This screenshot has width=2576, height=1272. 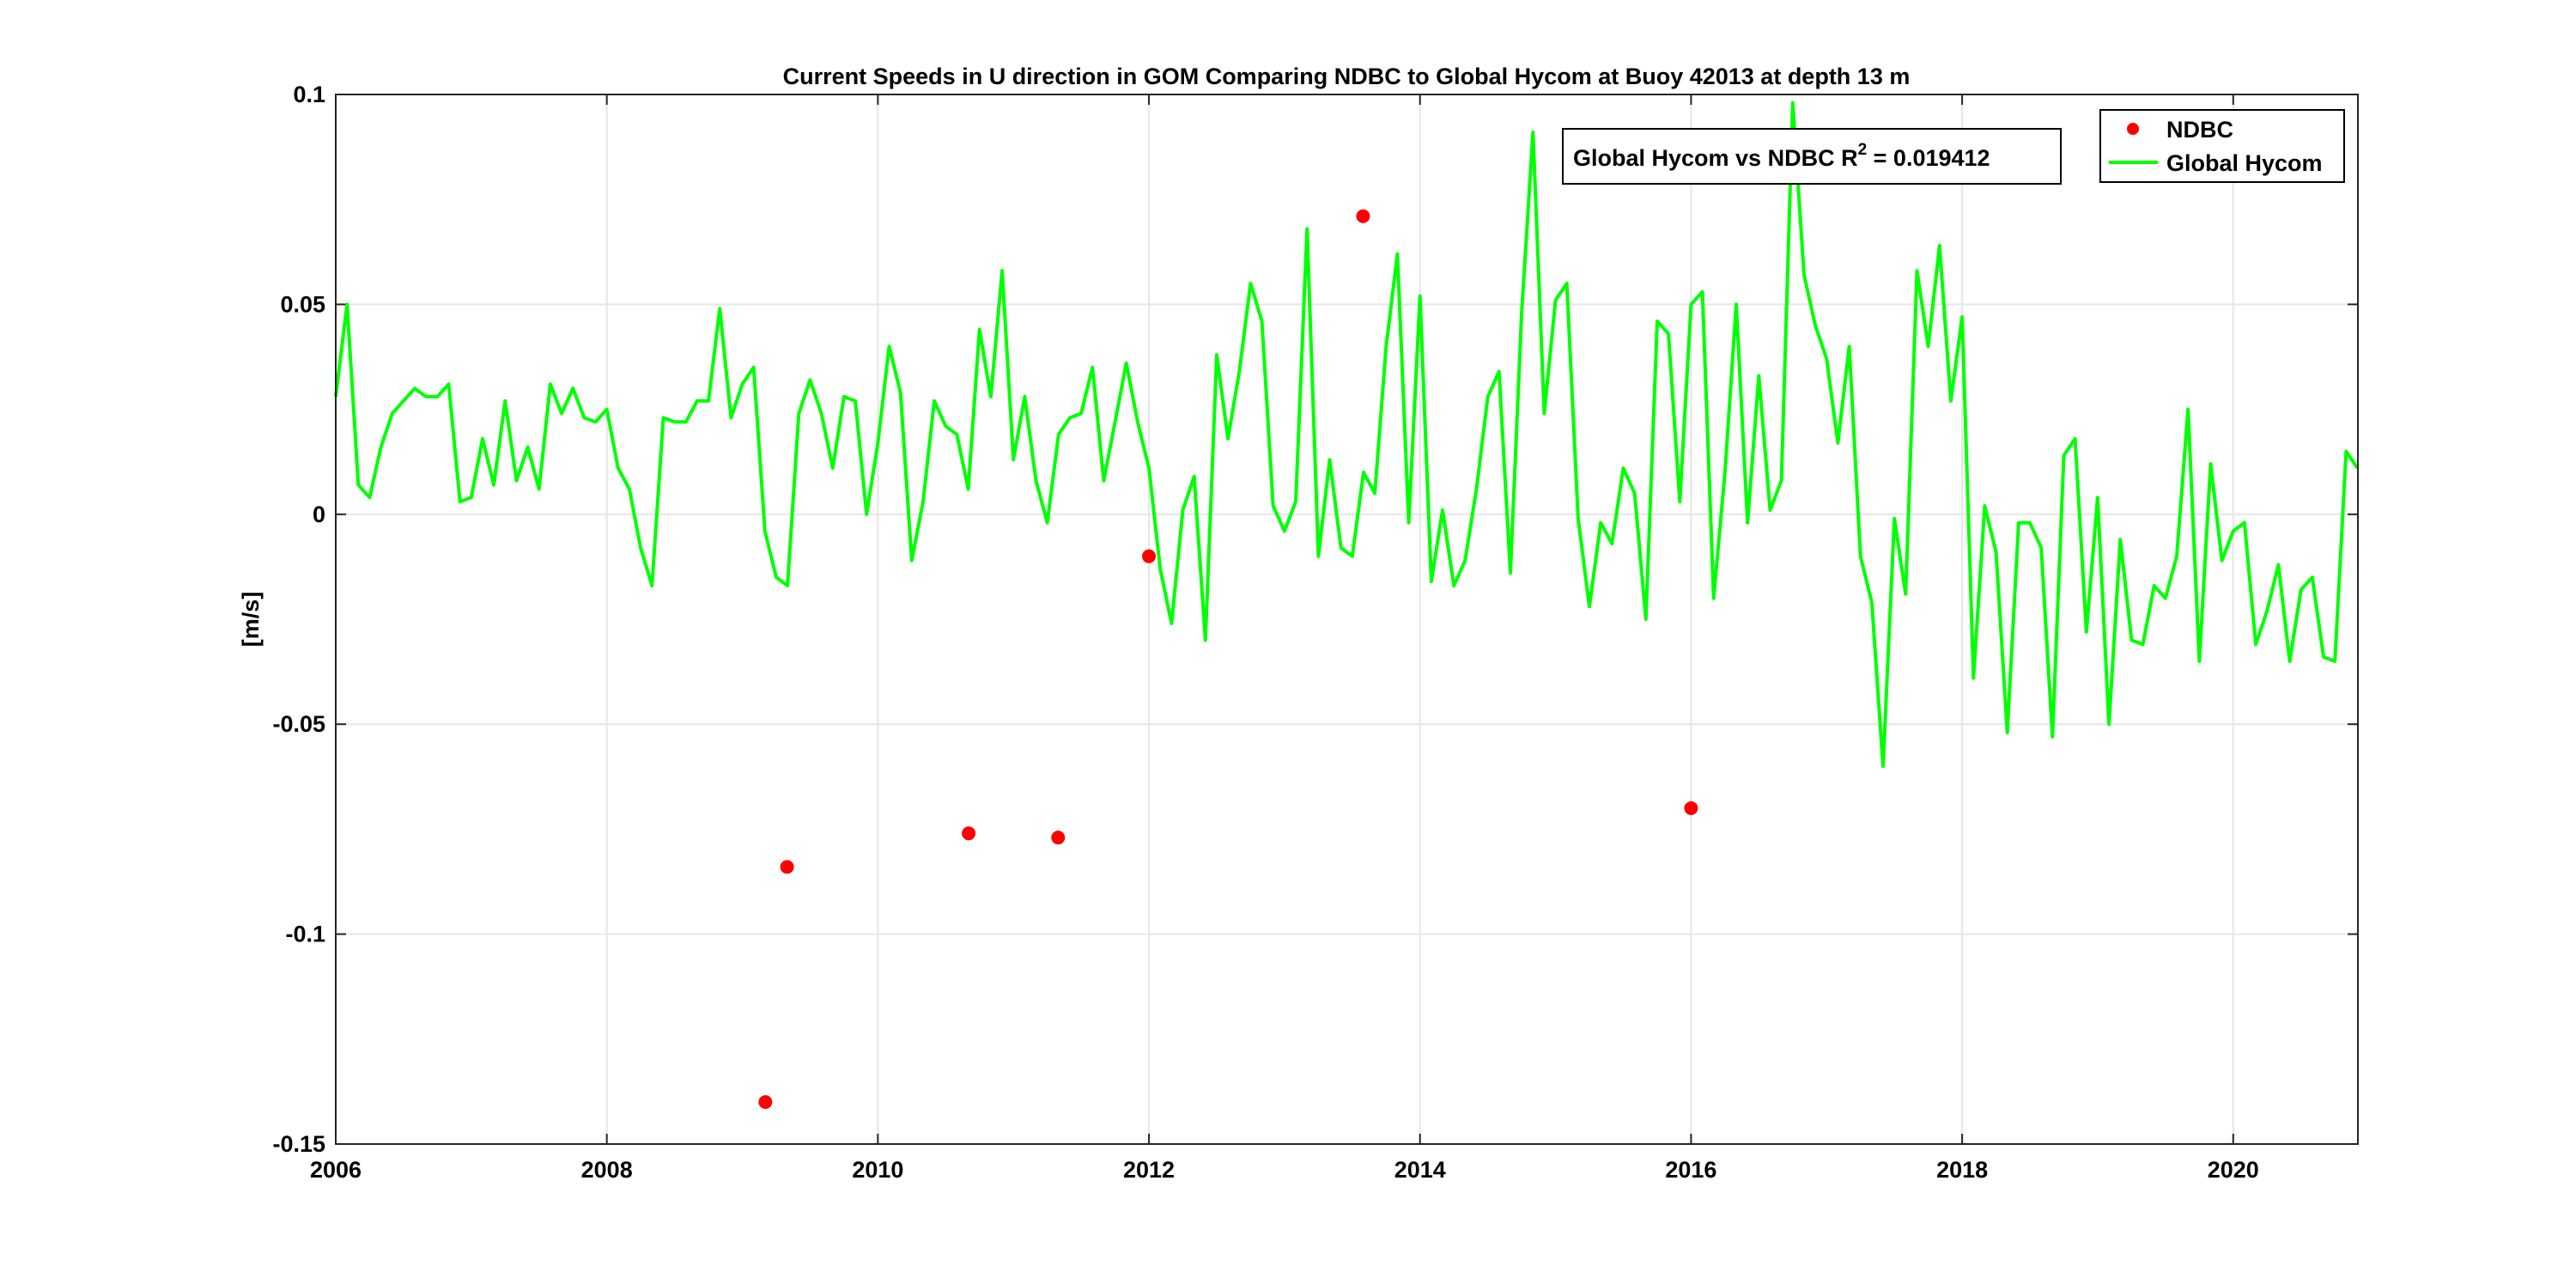 I want to click on y-tick-label: -0.15, so click(x=298, y=1144).